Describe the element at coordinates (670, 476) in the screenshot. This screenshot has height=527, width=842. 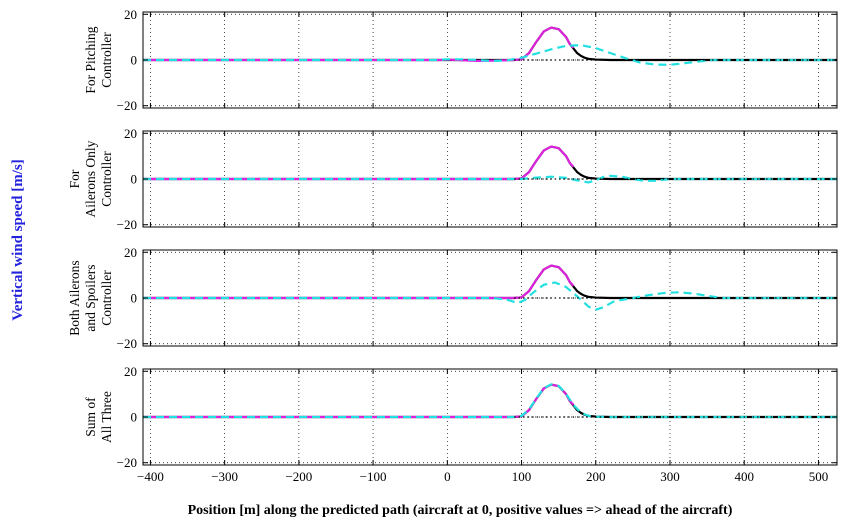
I see `x-tick-label: 300` at that location.